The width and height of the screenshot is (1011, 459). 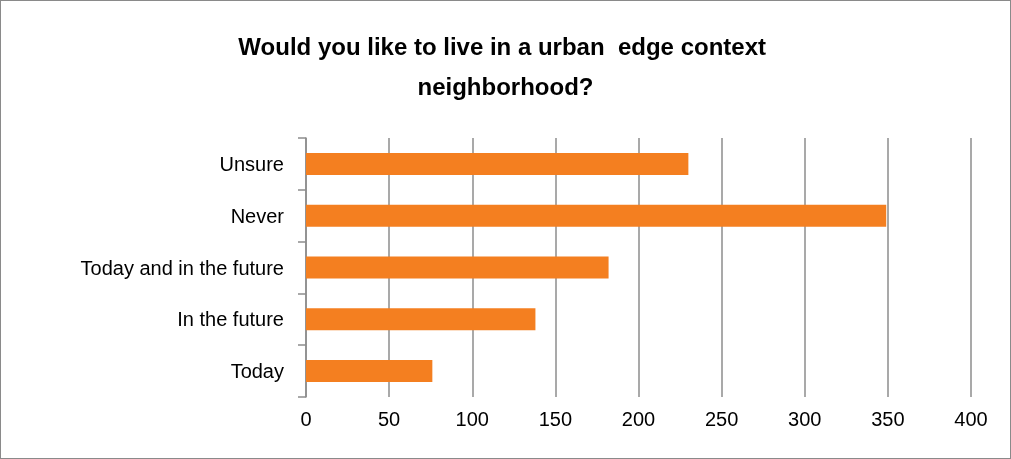 What do you see at coordinates (306, 419) in the screenshot?
I see `x-tick-label: 0` at bounding box center [306, 419].